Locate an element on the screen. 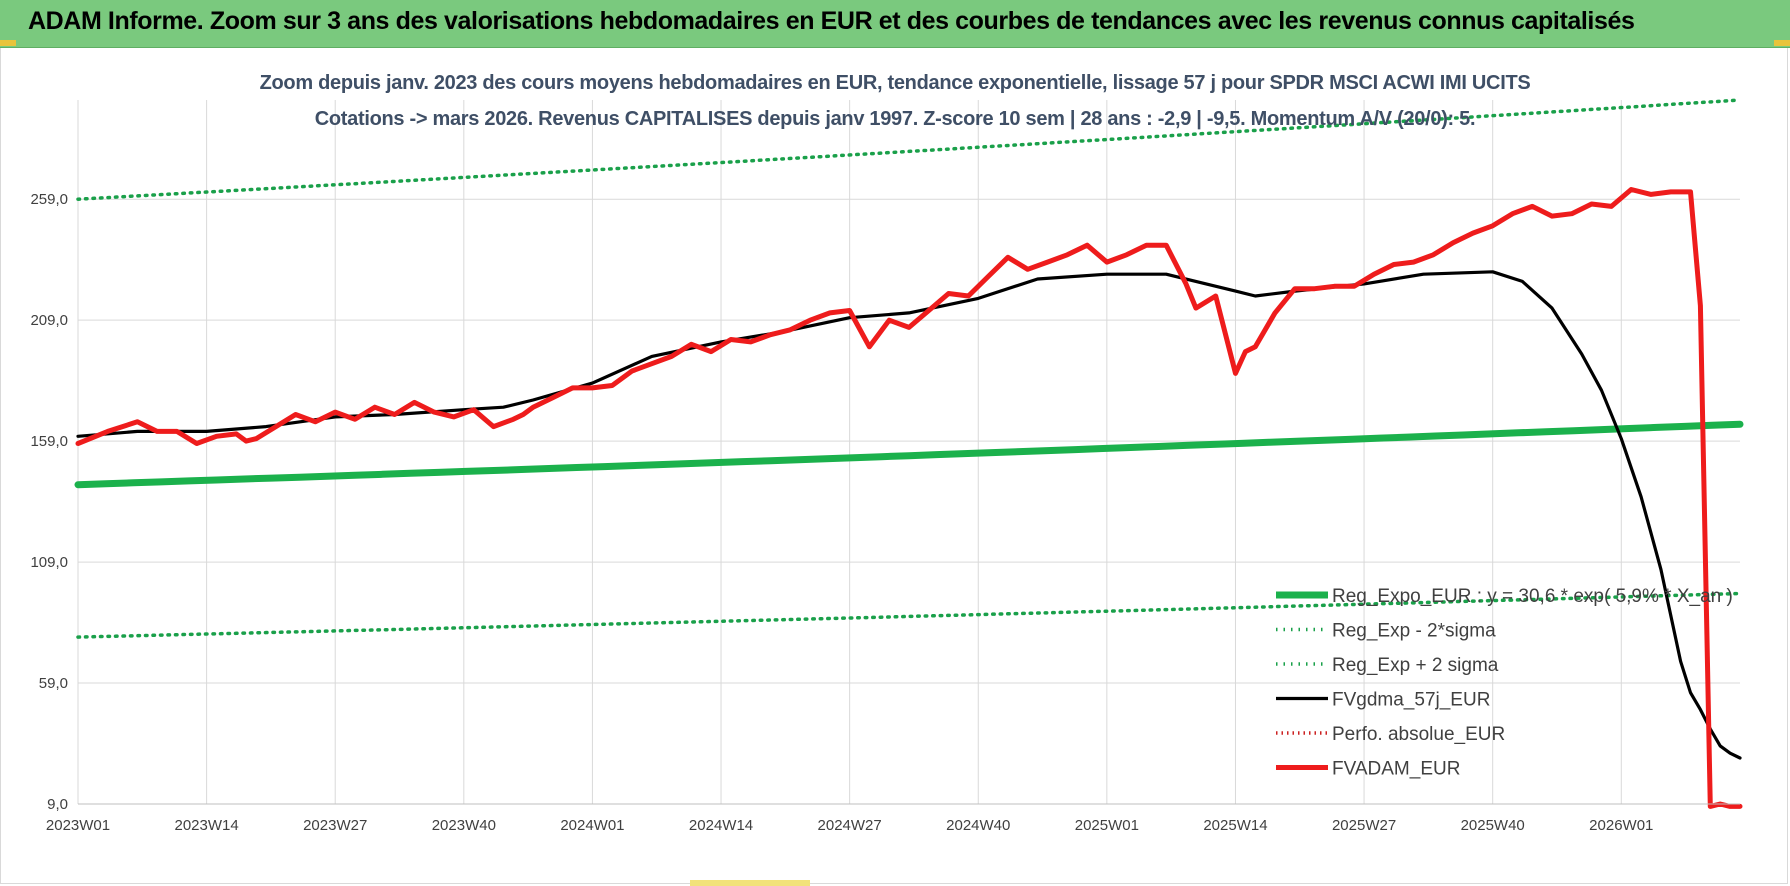 Image resolution: width=1790 pixels, height=886 pixels. y-tick-label: 109,0 is located at coordinates (49, 562).